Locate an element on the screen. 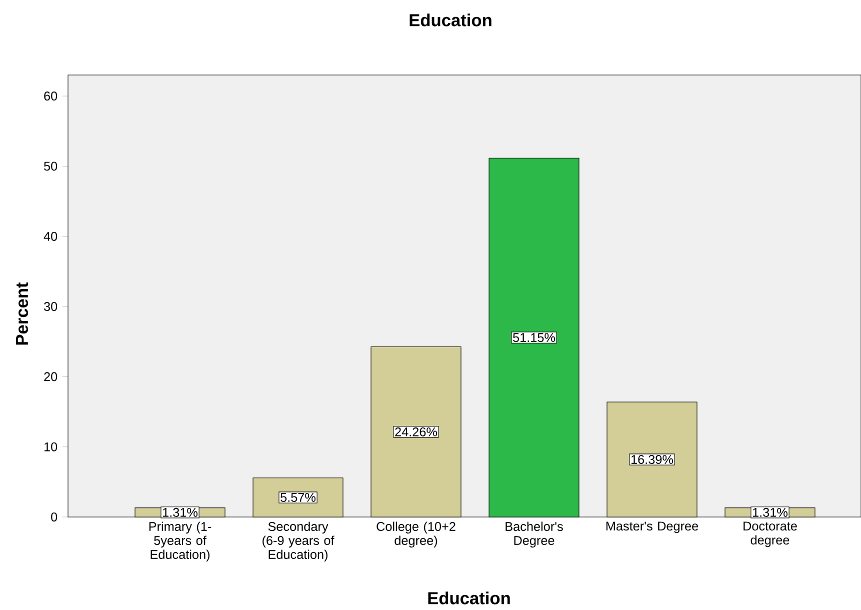 The image size is (861, 610). y-tick-label: 50 is located at coordinates (51, 166).